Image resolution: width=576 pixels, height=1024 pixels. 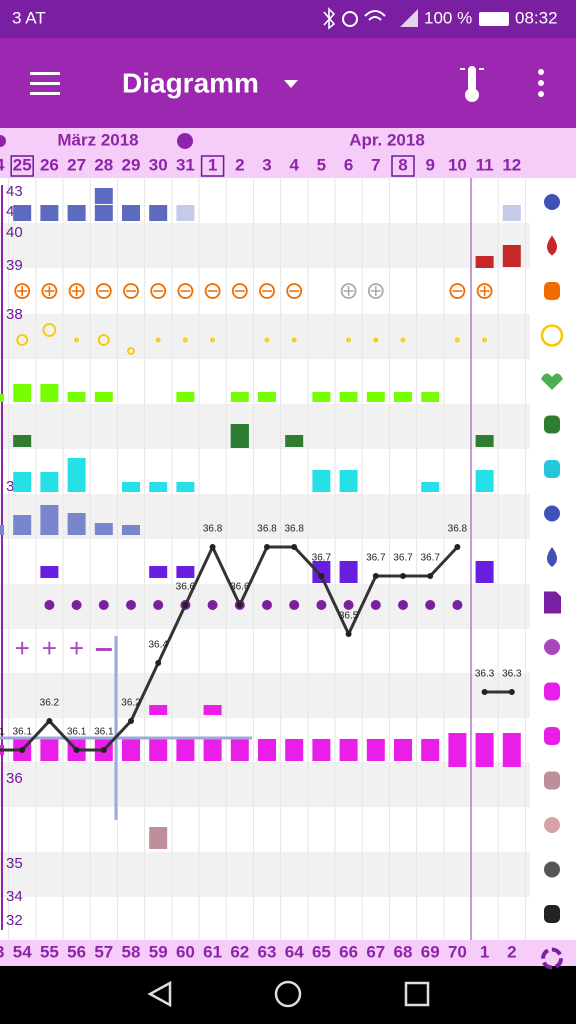 What do you see at coordinates (14, 863) in the screenshot?
I see `scale-label: 35` at bounding box center [14, 863].